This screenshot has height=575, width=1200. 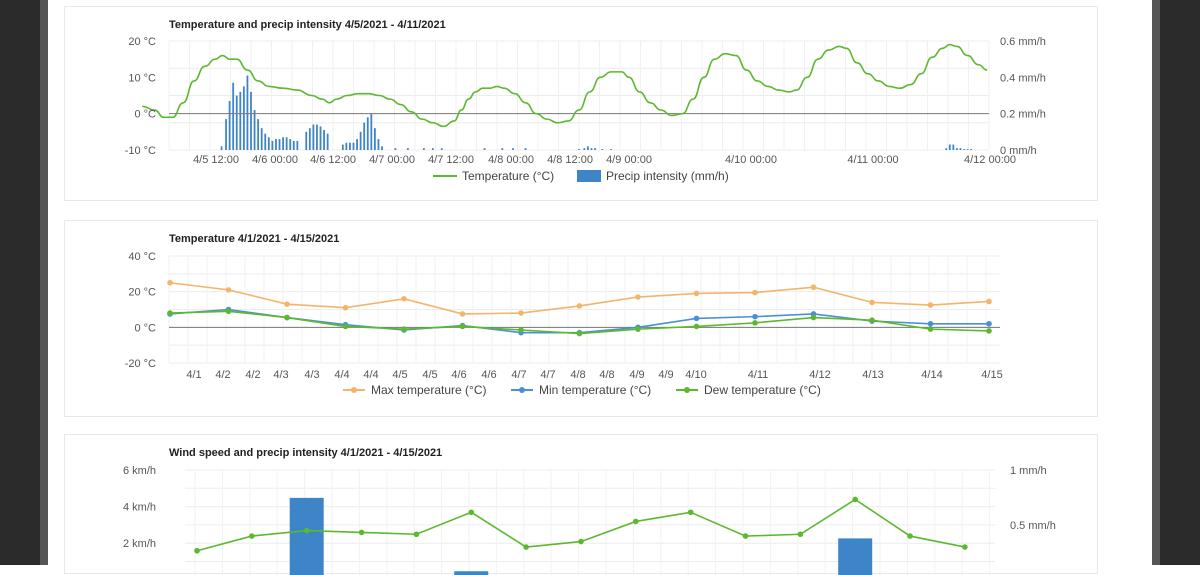 What do you see at coordinates (565, 85) in the screenshot?
I see `temperature-series-line` at bounding box center [565, 85].